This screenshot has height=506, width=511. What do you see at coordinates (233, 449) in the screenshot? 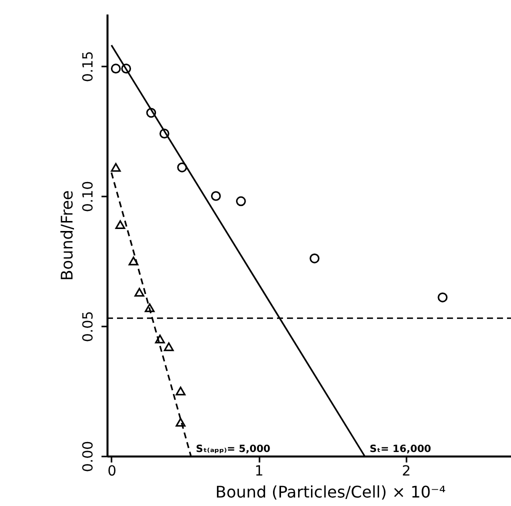
I see `annotation: Sₜ₍ₐₚₚ₎= 5,000` at bounding box center [233, 449].